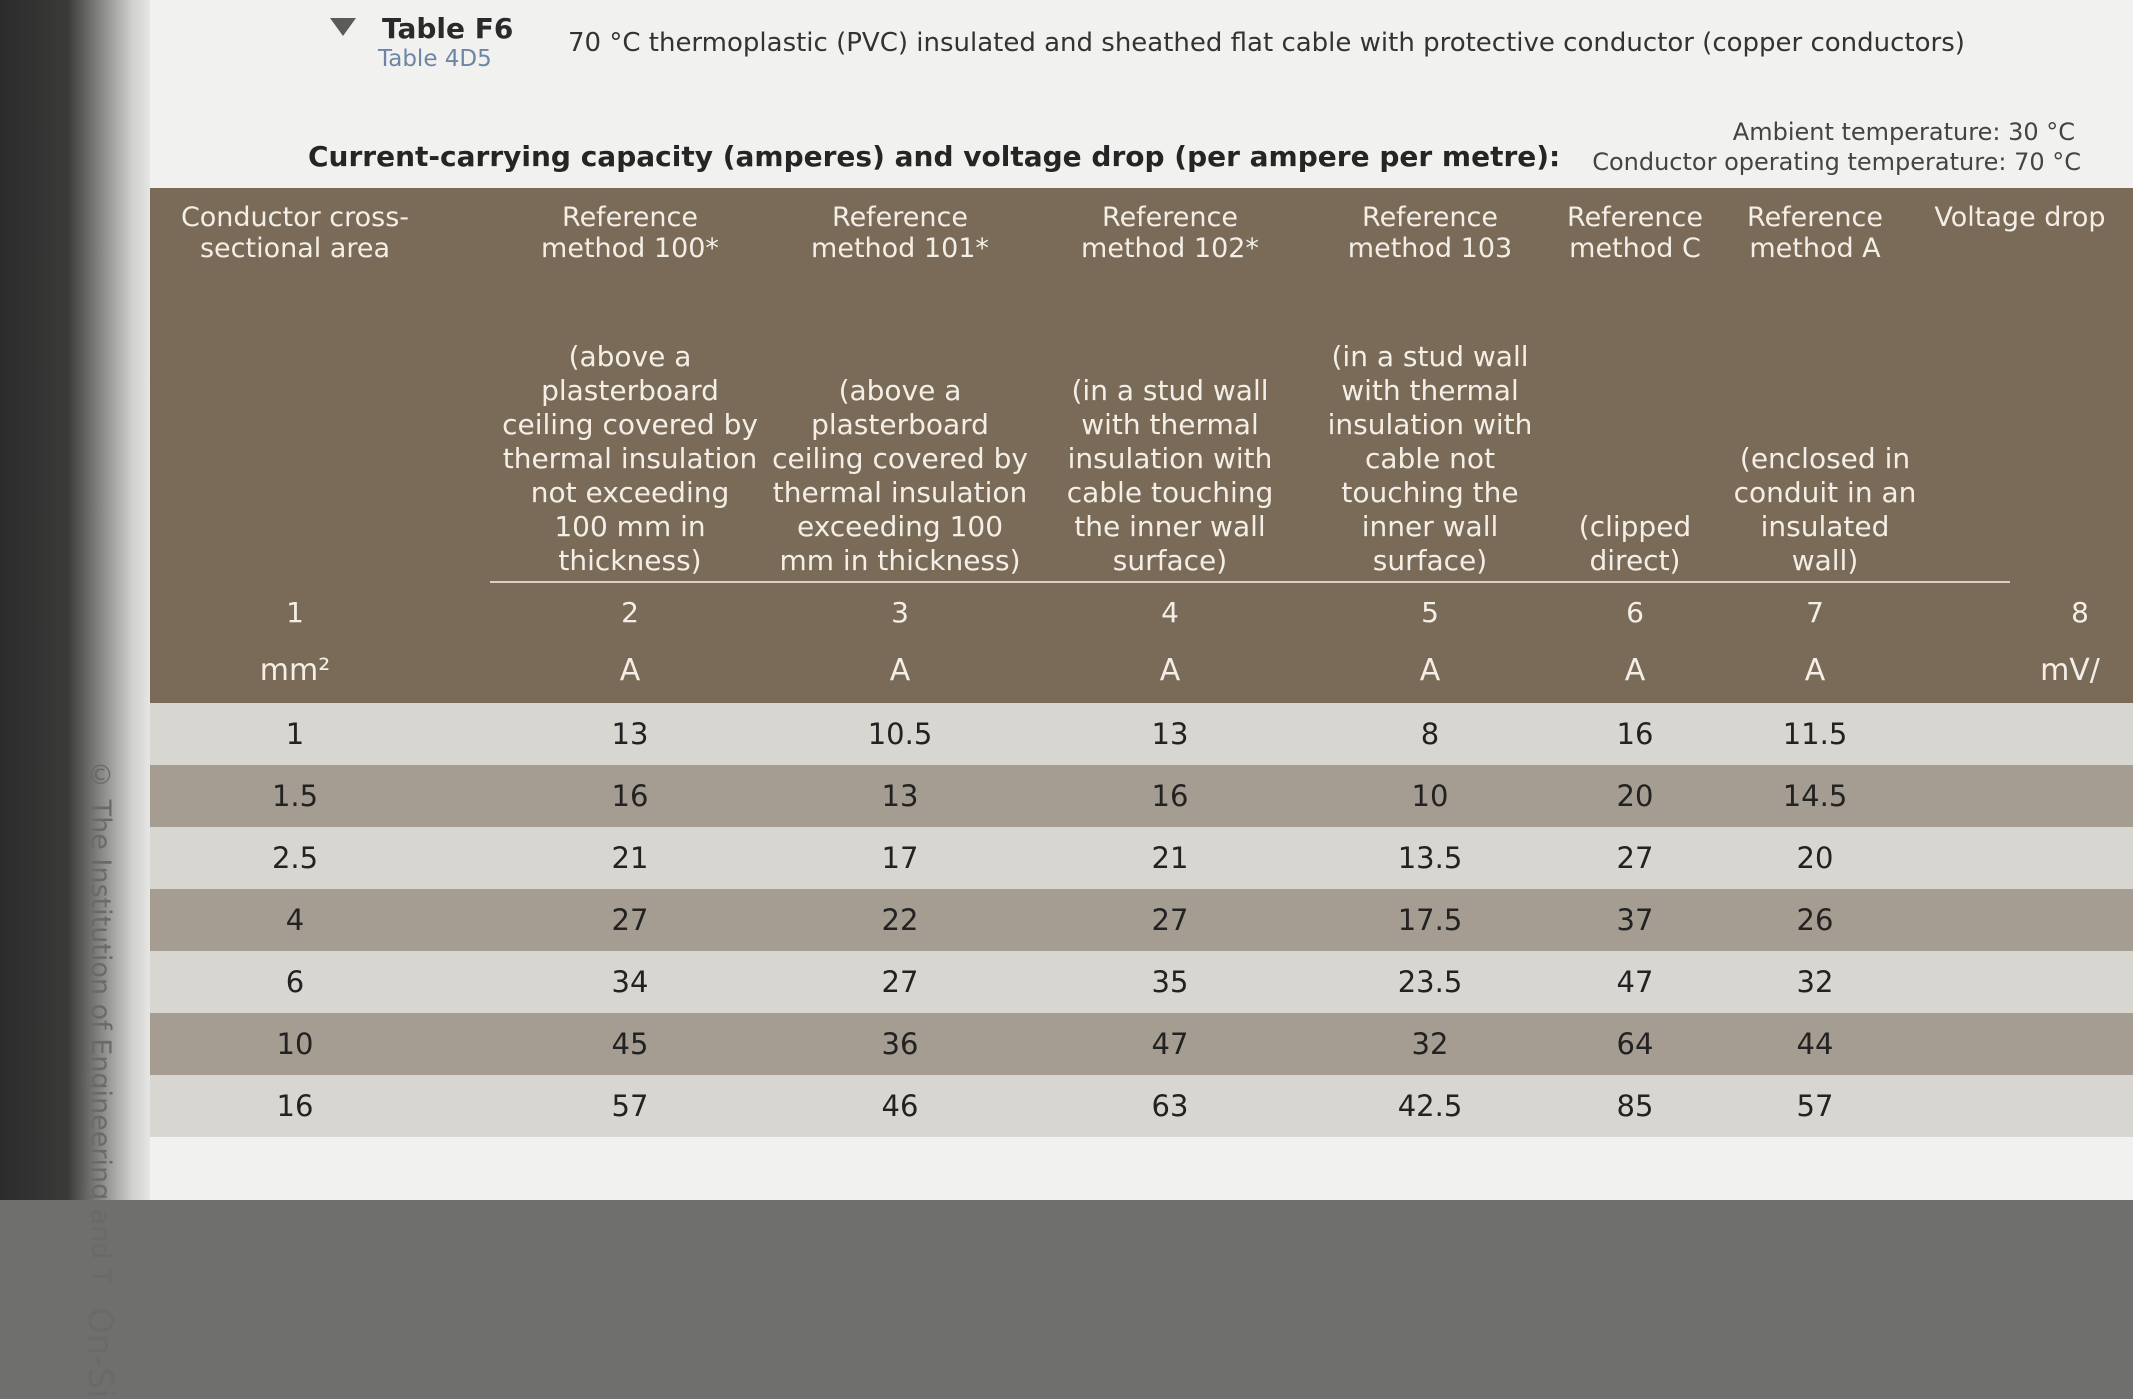 This screenshot has width=2133, height=1399. Describe the element at coordinates (1170, 670) in the screenshot. I see `unit-col-4: A` at that location.